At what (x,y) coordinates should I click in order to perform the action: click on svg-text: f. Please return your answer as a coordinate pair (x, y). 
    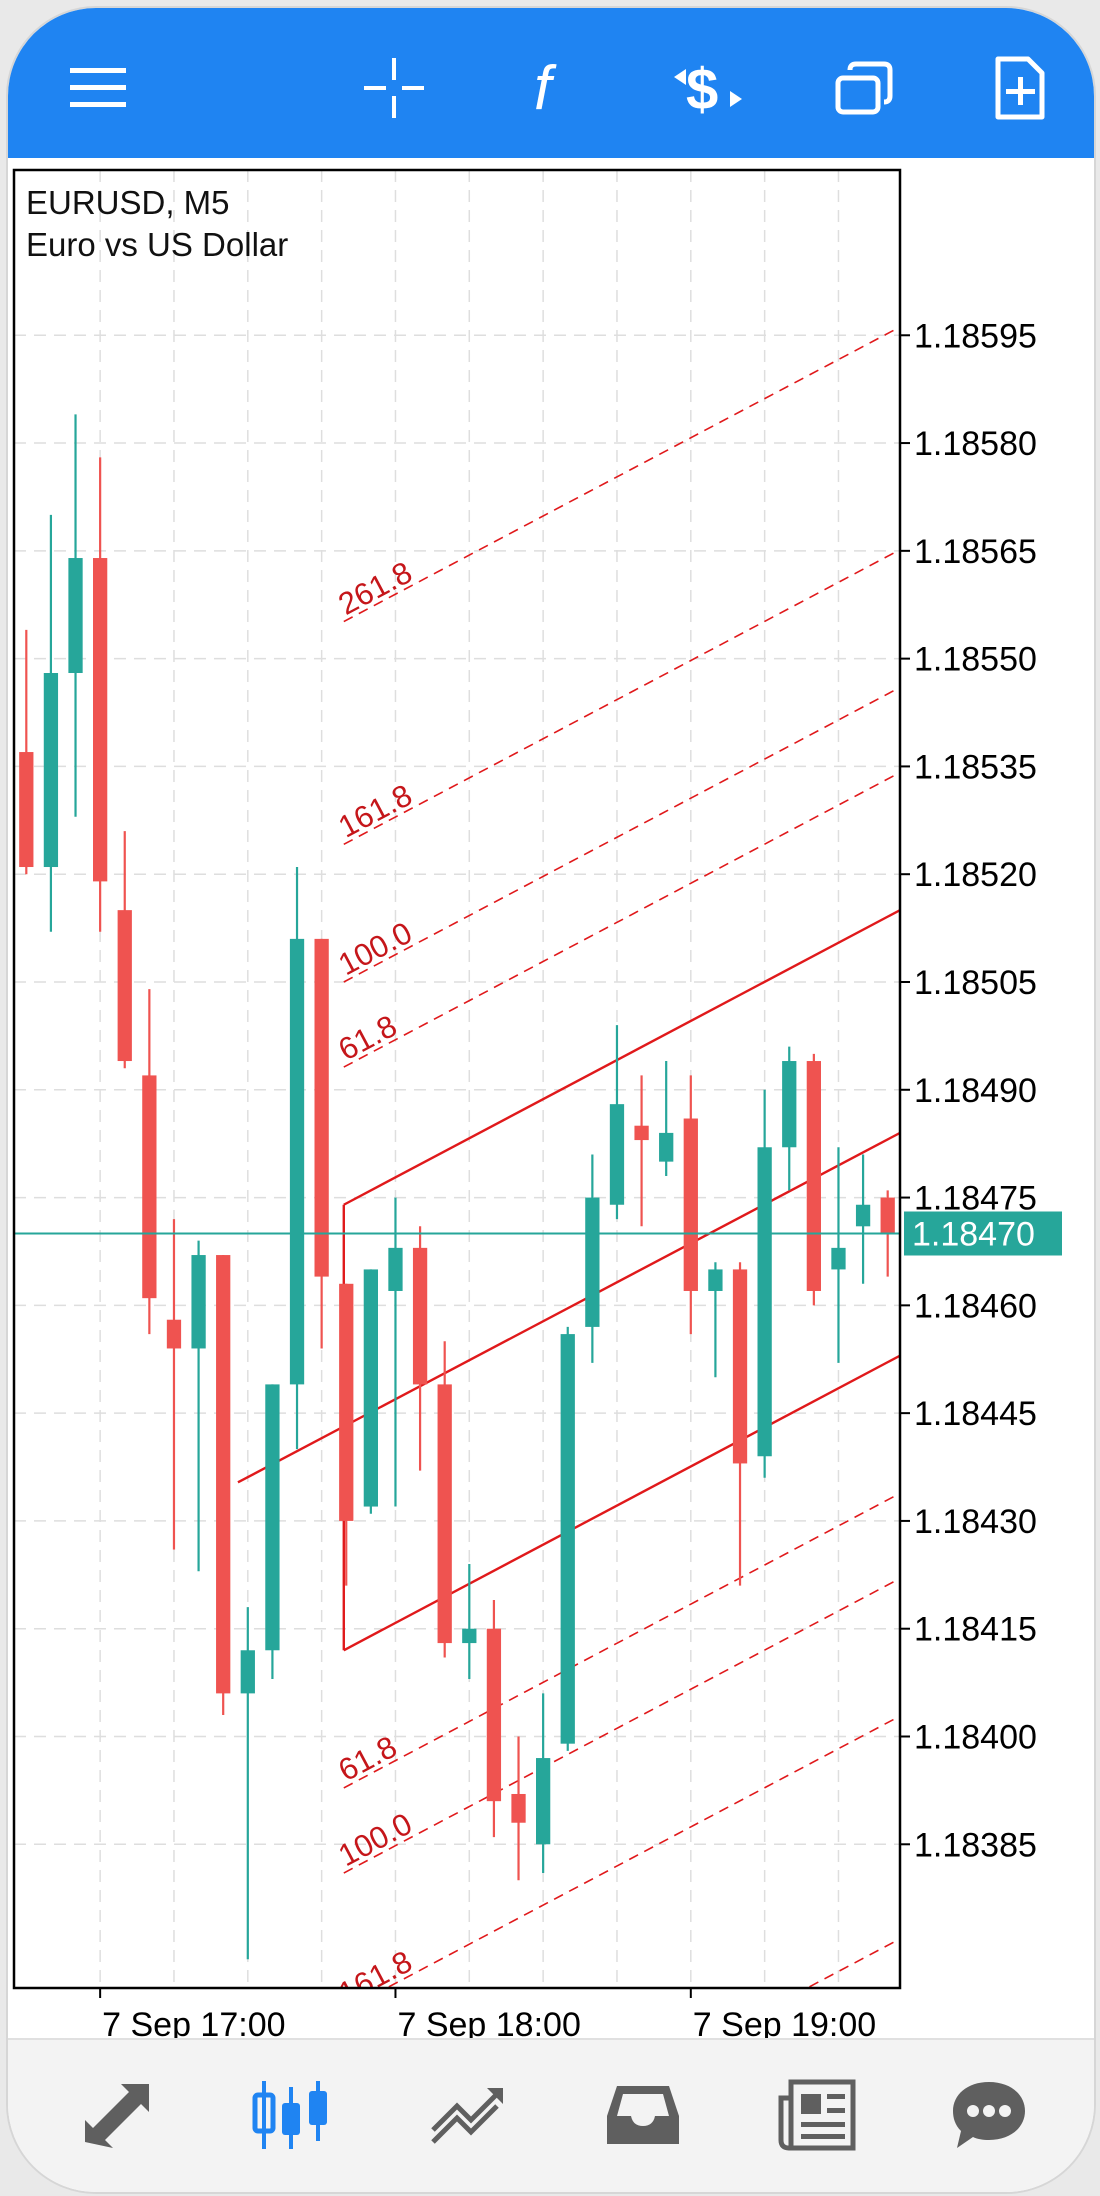
    Looking at the image, I should click on (545, 88).